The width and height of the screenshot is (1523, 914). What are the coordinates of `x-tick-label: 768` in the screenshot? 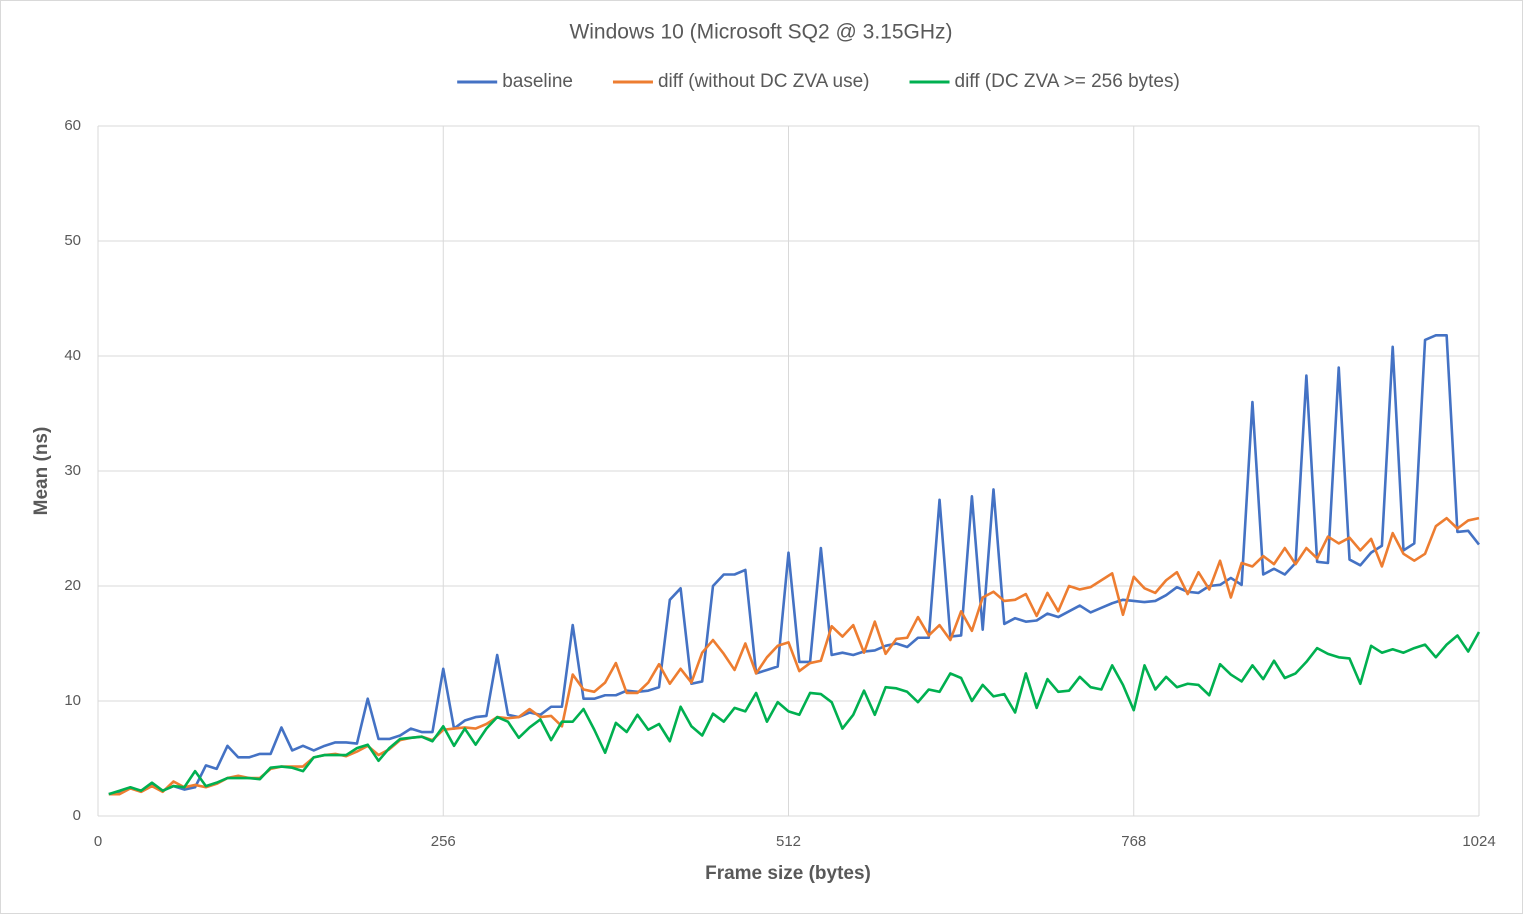 It's located at (1133, 841).